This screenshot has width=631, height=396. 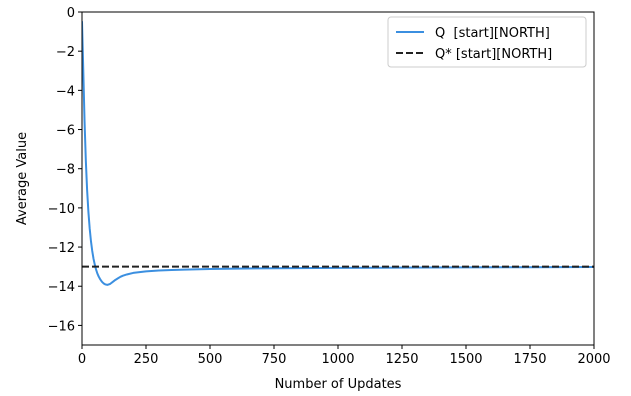 I want to click on legend-label: Q* [start][NORTH], so click(x=493, y=54).